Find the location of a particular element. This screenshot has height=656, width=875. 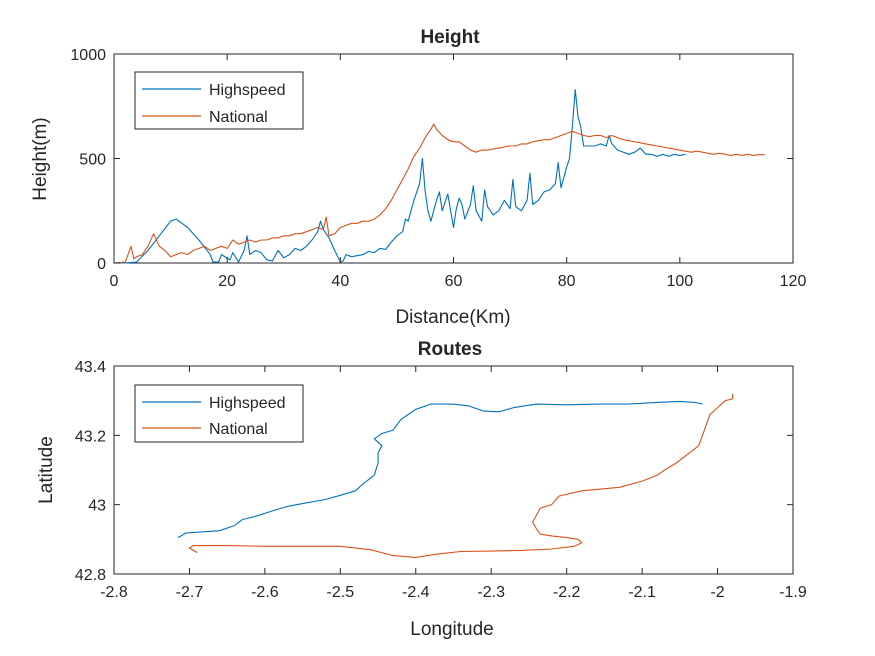

height-y-tick-label: 0 is located at coordinates (101, 264).